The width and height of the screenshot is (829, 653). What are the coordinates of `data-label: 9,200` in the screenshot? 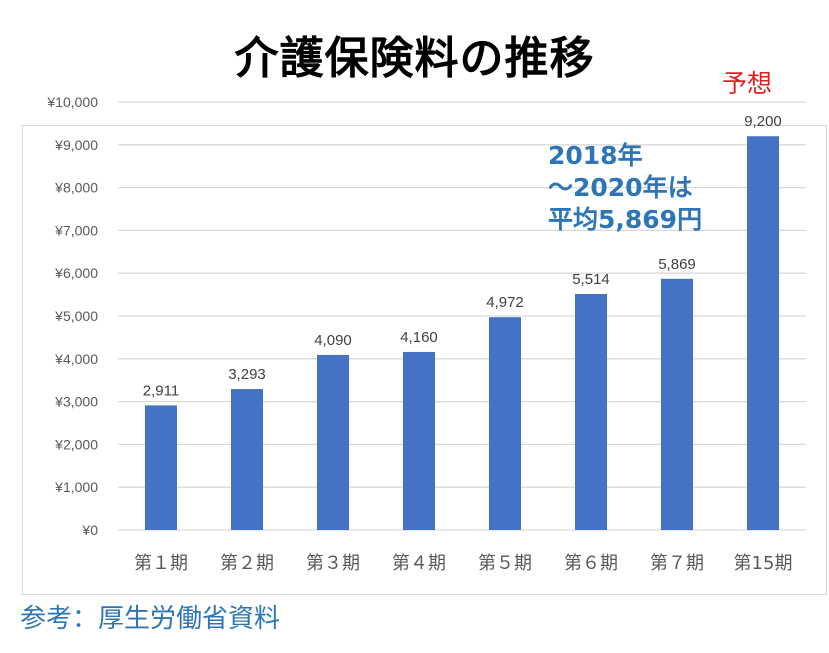 It's located at (763, 121).